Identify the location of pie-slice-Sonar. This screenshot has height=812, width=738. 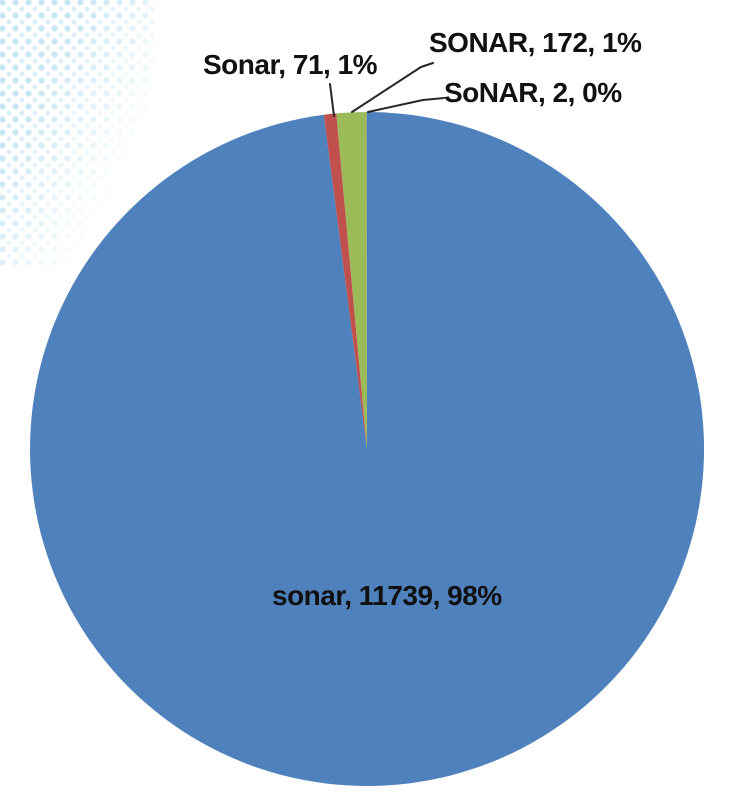
(345, 281).